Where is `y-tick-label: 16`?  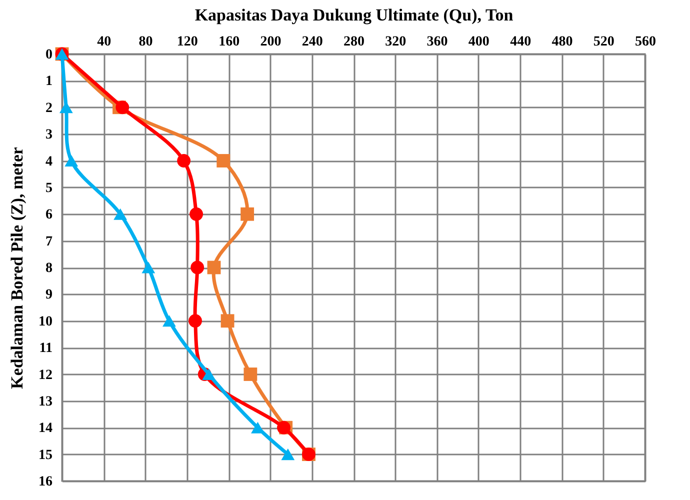 y-tick-label: 16 is located at coordinates (45, 482).